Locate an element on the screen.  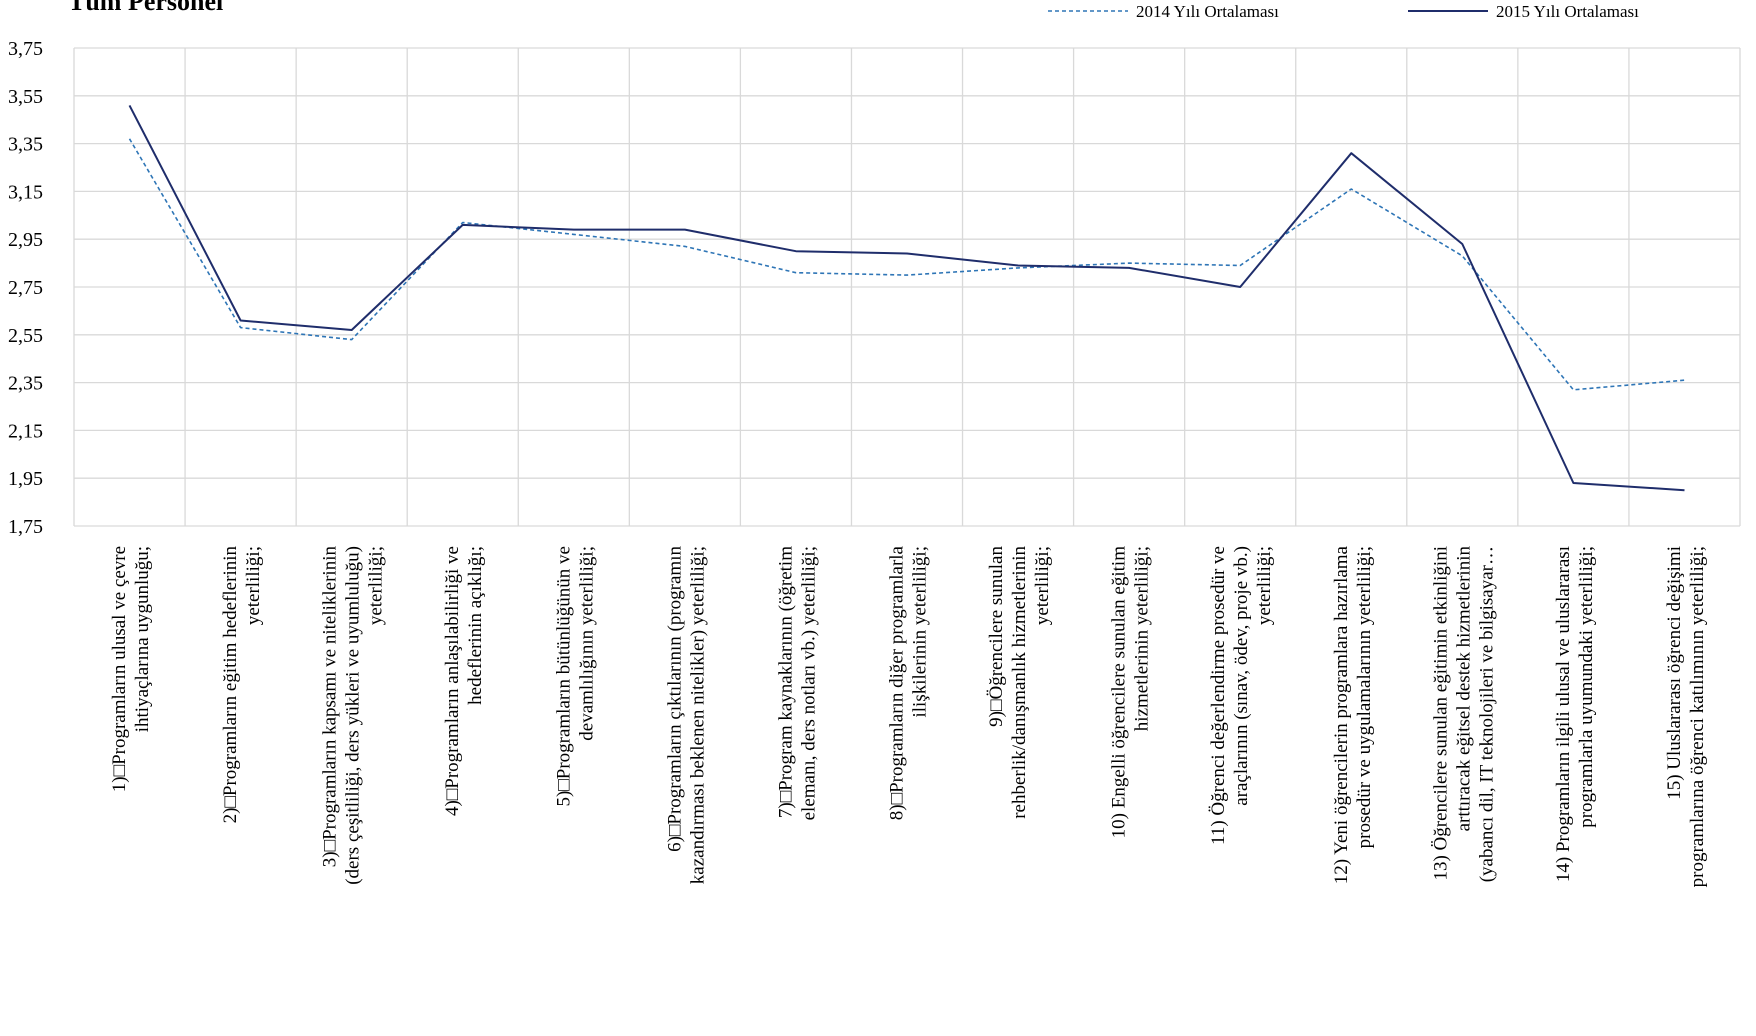
x-tick-label: rehberlik/danışmanlık hizmetlerinin is located at coordinates (1019, 682).